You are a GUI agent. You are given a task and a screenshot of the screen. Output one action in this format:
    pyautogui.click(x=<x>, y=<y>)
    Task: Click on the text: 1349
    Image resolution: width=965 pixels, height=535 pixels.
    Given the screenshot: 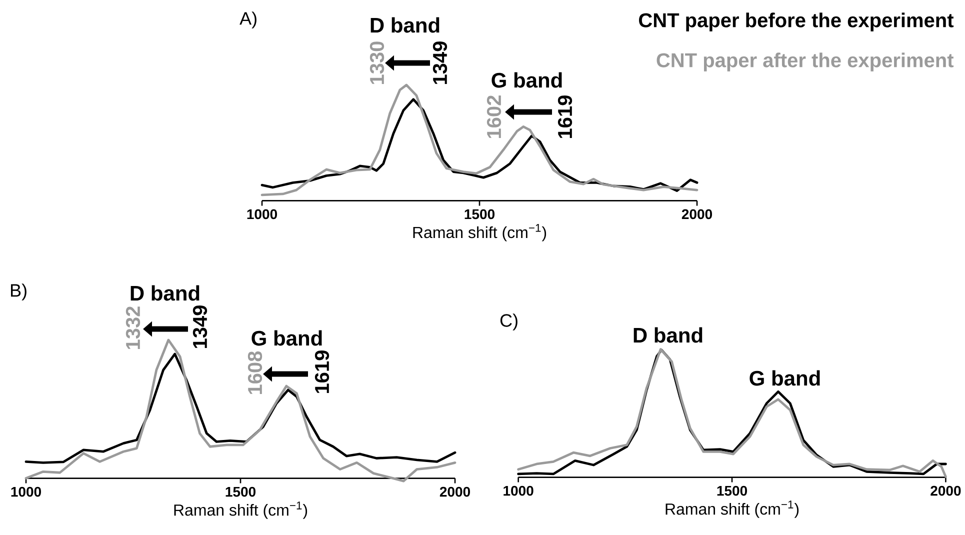 What is the action you would take?
    pyautogui.click(x=440, y=62)
    